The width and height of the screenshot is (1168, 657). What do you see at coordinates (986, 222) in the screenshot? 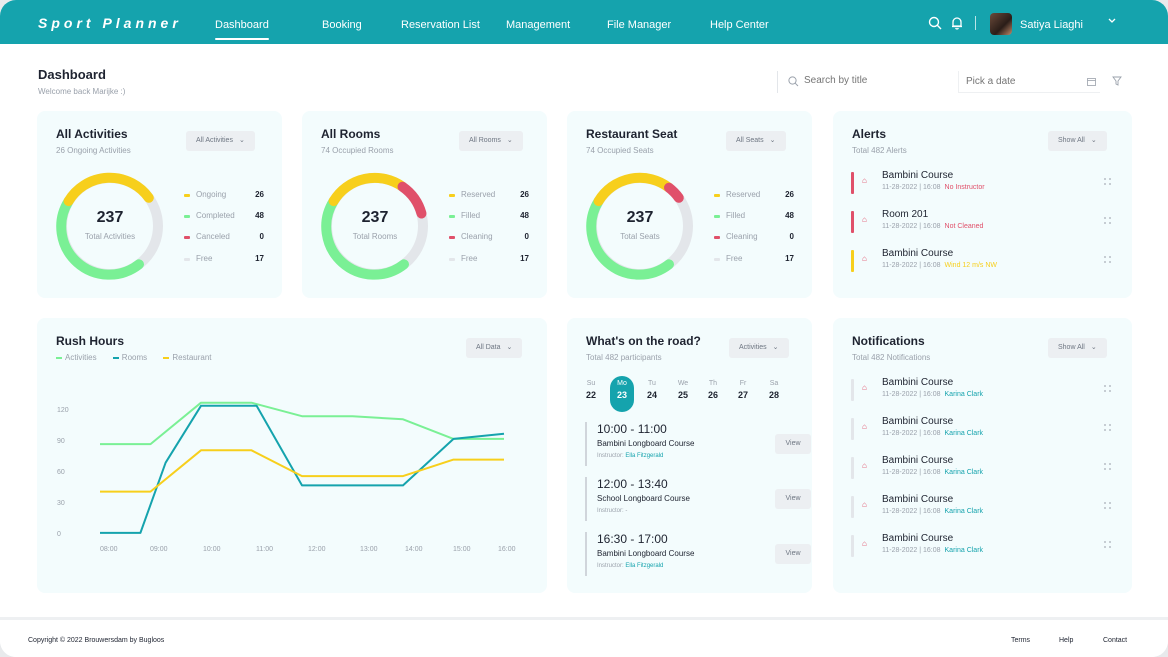
I see `alert-item: ⌂ Room 201 11-28-2022 | 16:08 Not Cleaned` at bounding box center [986, 222].